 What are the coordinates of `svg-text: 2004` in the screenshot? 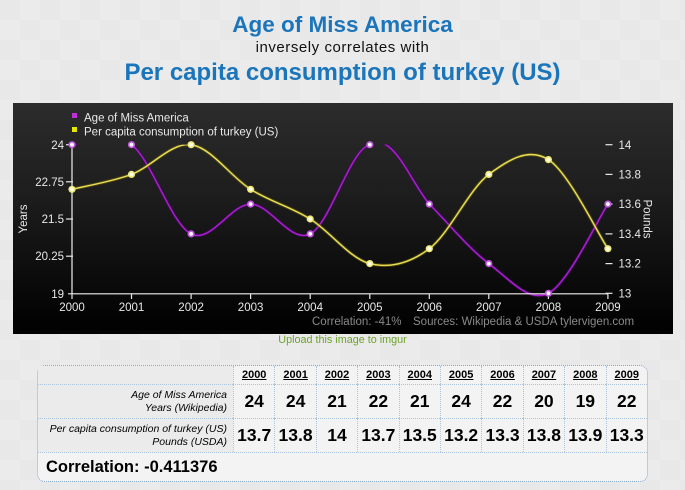 It's located at (310, 308).